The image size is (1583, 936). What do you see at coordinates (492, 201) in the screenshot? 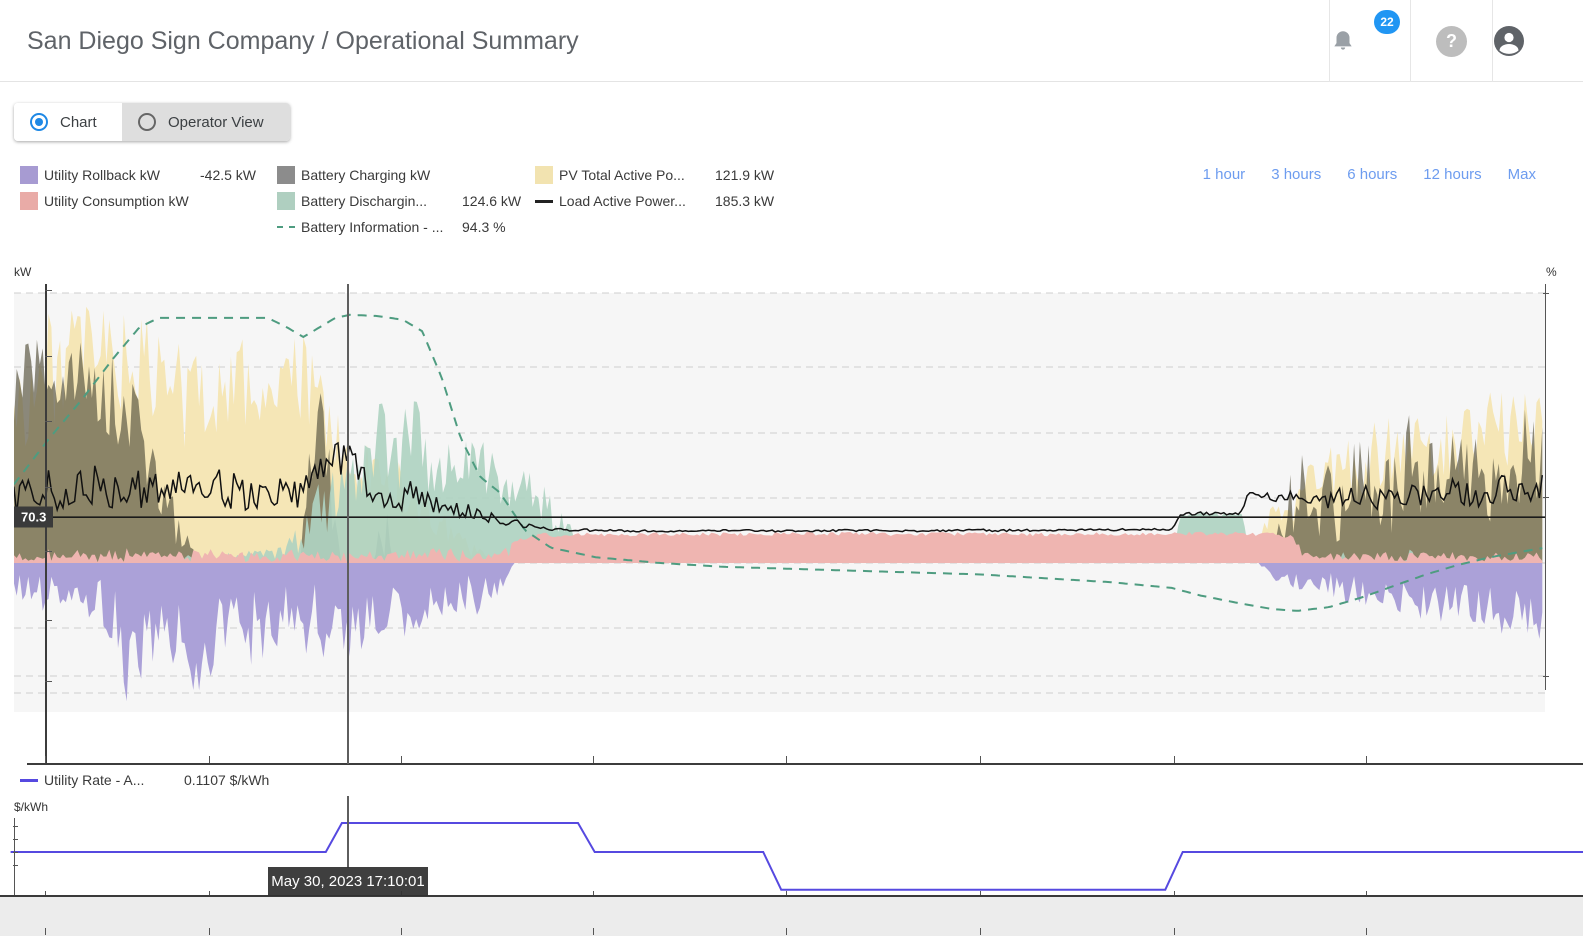
I see `legend-value: 124.6 kW` at bounding box center [492, 201].